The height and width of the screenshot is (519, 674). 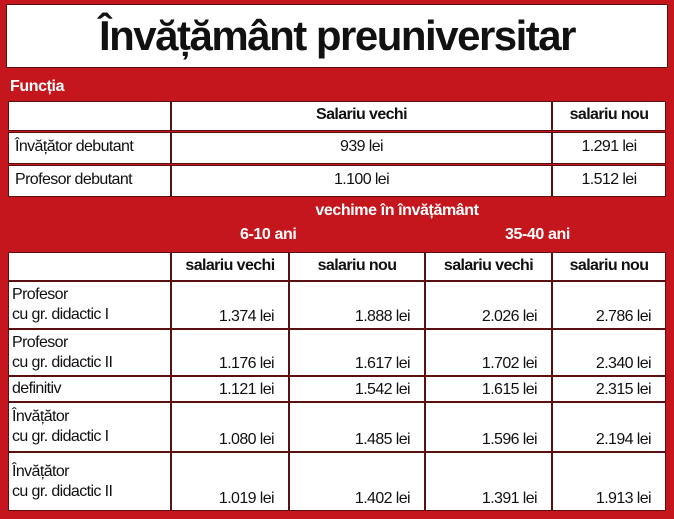 I want to click on value-cell: 1.512 lei, so click(x=609, y=181).